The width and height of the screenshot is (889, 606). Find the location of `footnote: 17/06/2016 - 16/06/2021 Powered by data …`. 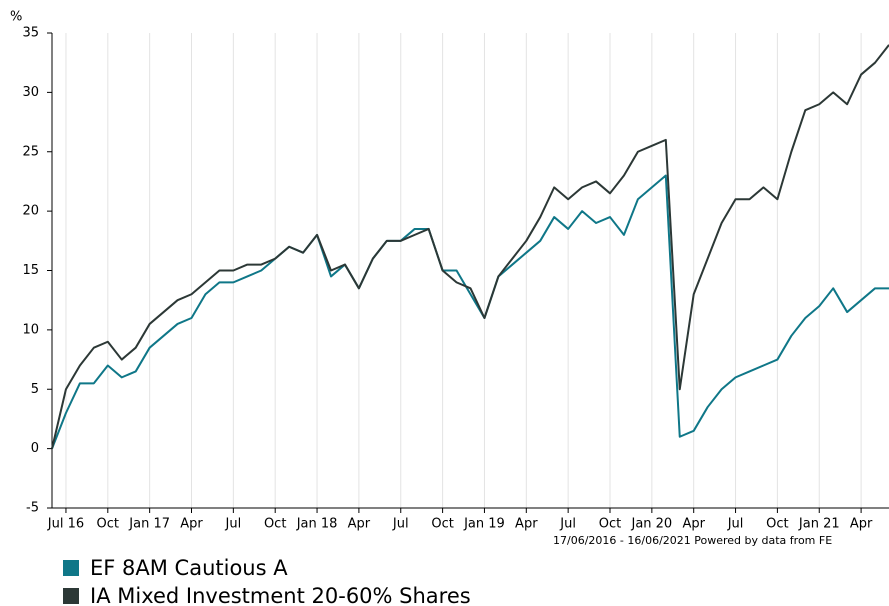

footnote: 17/06/2016 - 16/06/2021 Powered by data … is located at coordinates (692, 540).